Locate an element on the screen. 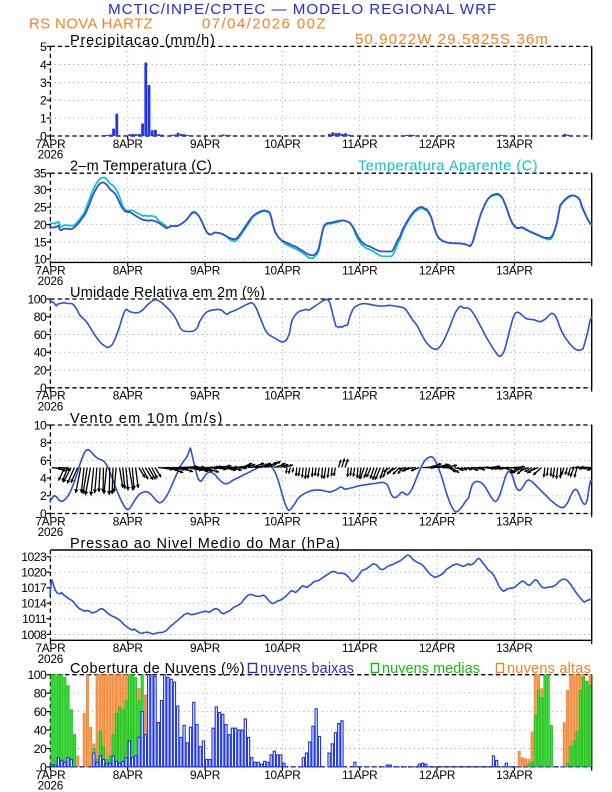 The width and height of the screenshot is (612, 792). svg-text: 15 is located at coordinates (40, 242).